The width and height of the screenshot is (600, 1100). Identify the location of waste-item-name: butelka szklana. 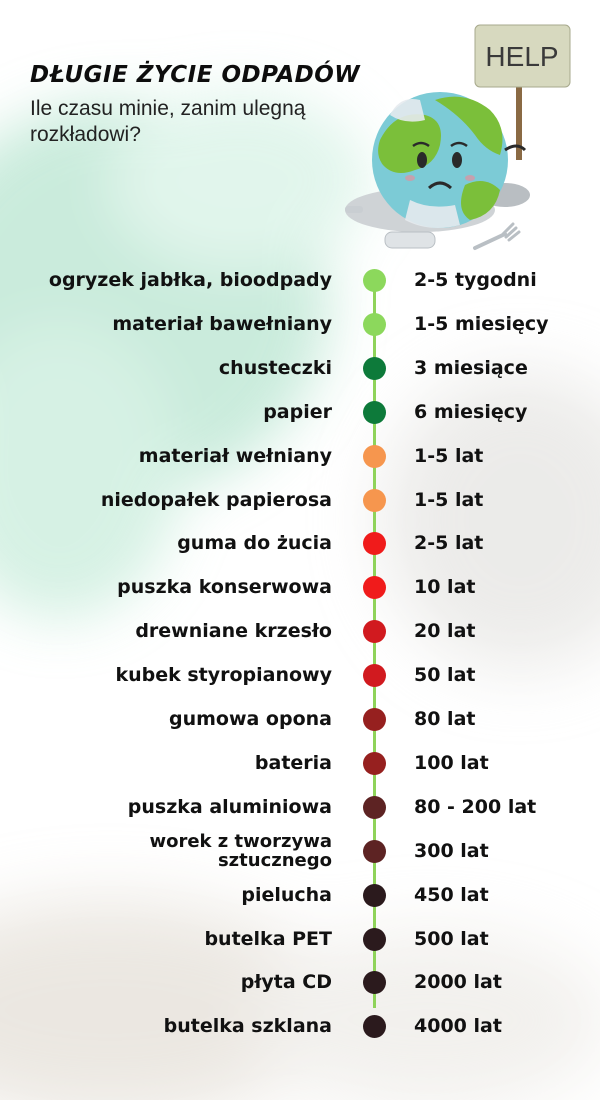
(247, 1026).